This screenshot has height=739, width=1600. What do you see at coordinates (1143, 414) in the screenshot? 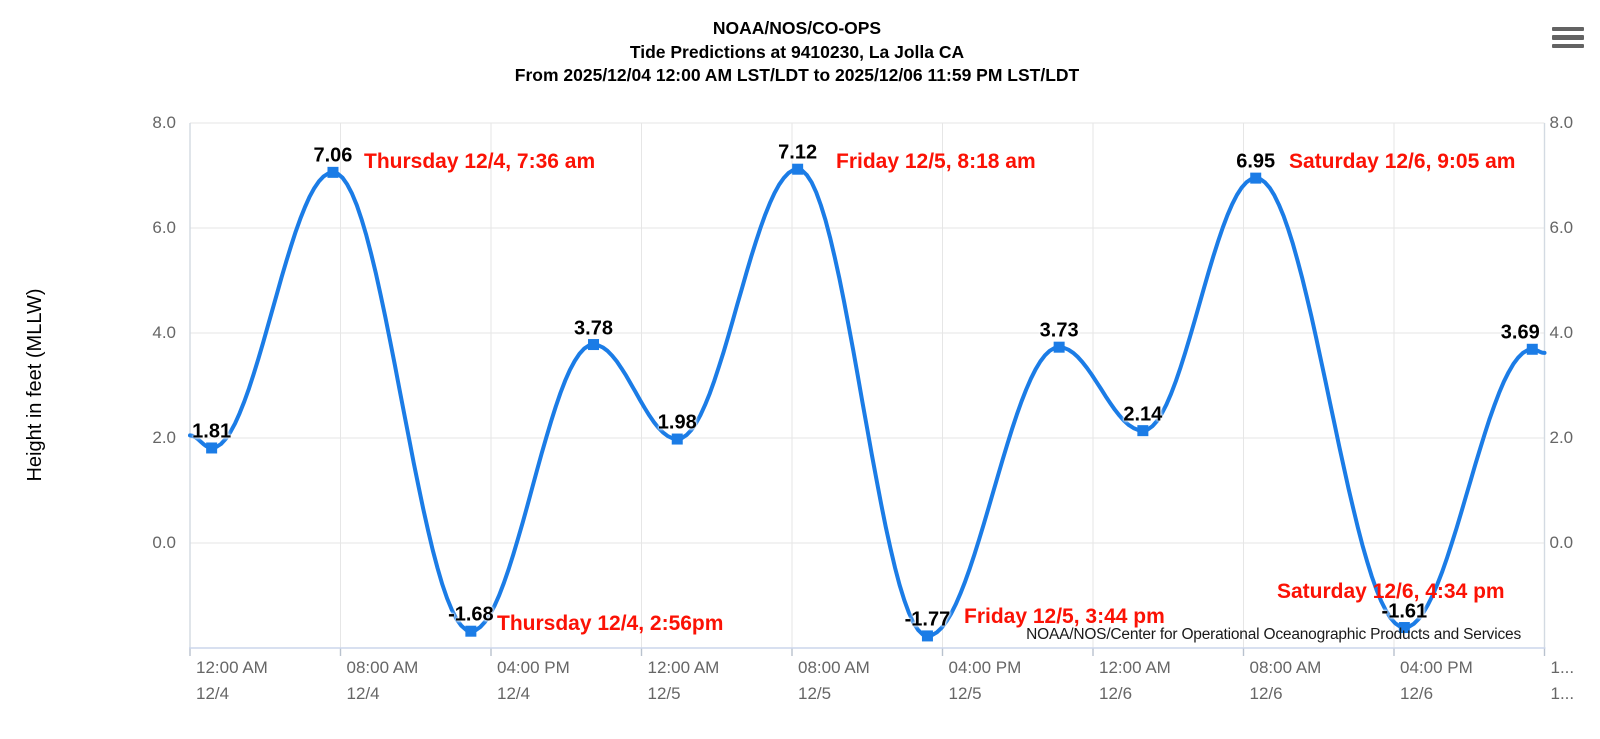
I see `point-value-label: 2.14` at bounding box center [1143, 414].